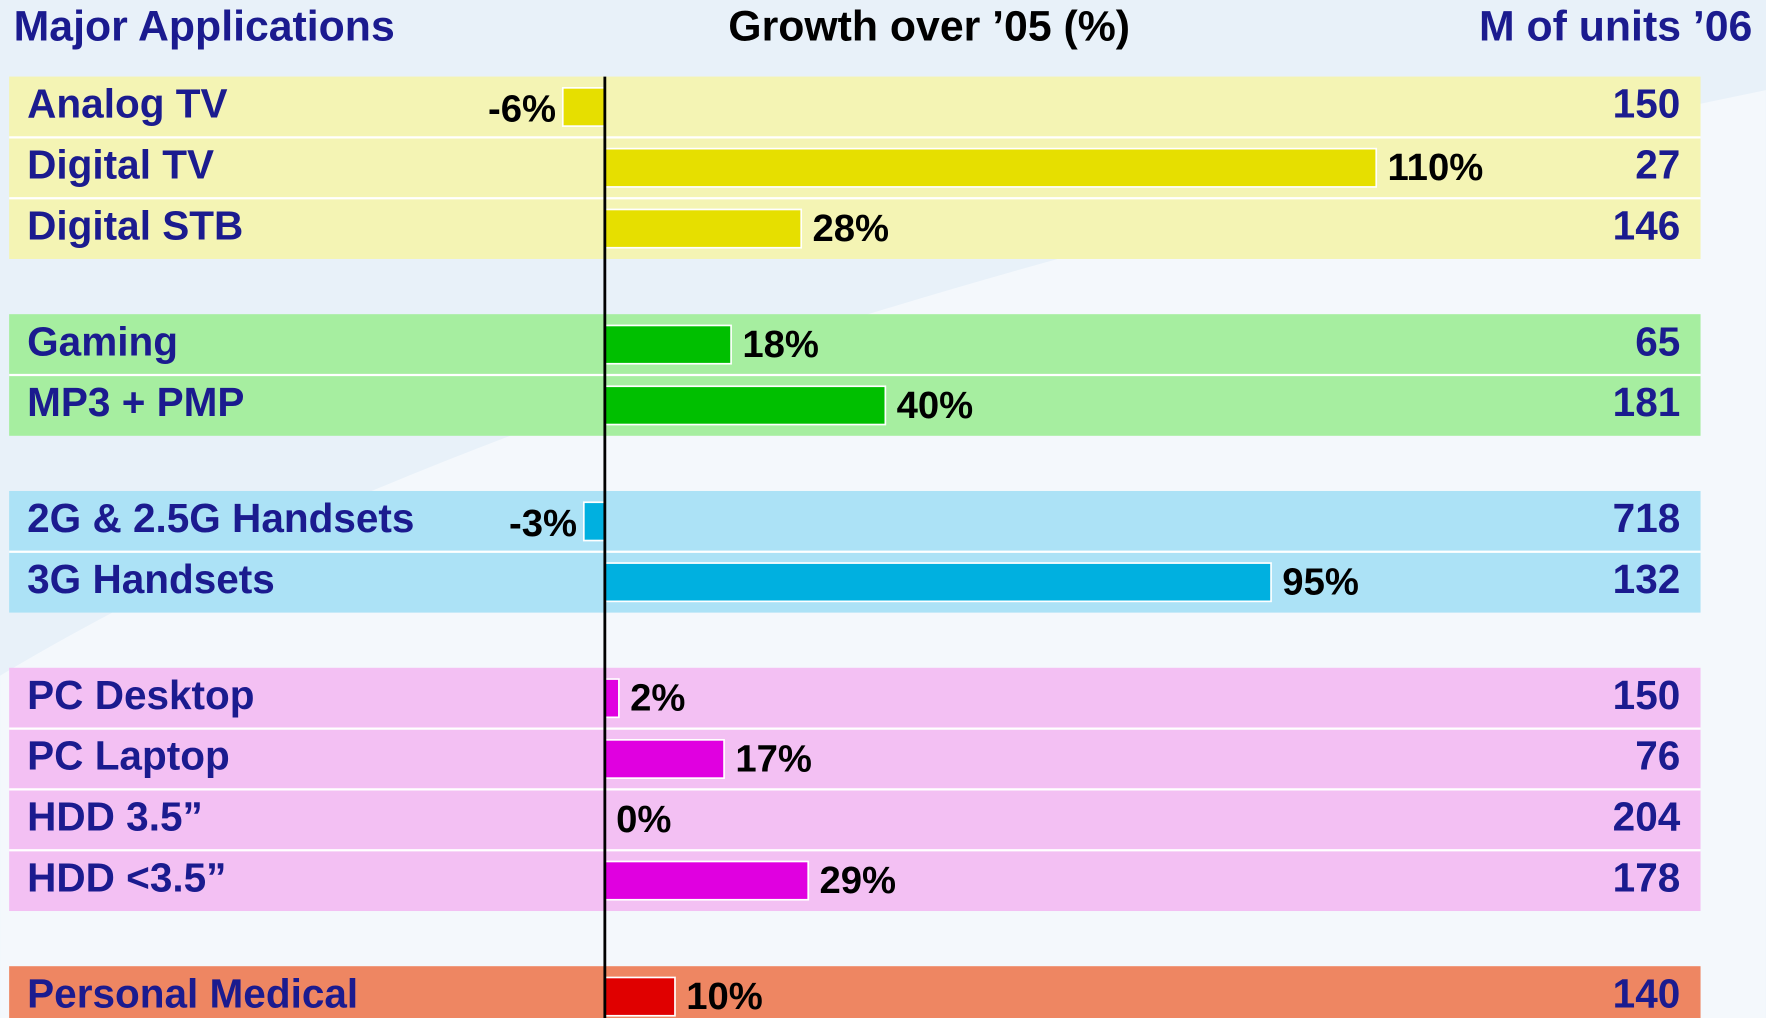 The width and height of the screenshot is (1766, 1018). What do you see at coordinates (151, 579) in the screenshot?
I see `category-label: 3G Handsets` at bounding box center [151, 579].